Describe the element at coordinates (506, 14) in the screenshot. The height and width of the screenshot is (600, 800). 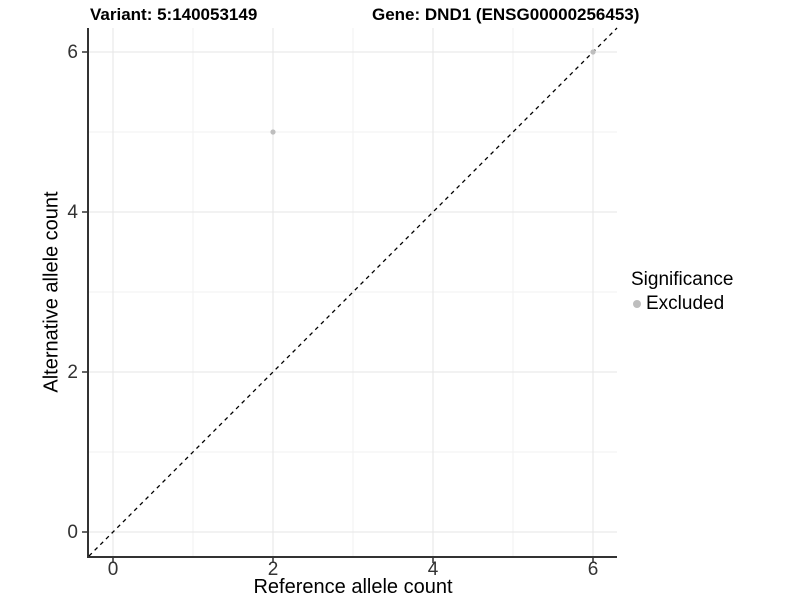
I see `gene-title: Gene: DND1 (ENSG00000256453)` at that location.